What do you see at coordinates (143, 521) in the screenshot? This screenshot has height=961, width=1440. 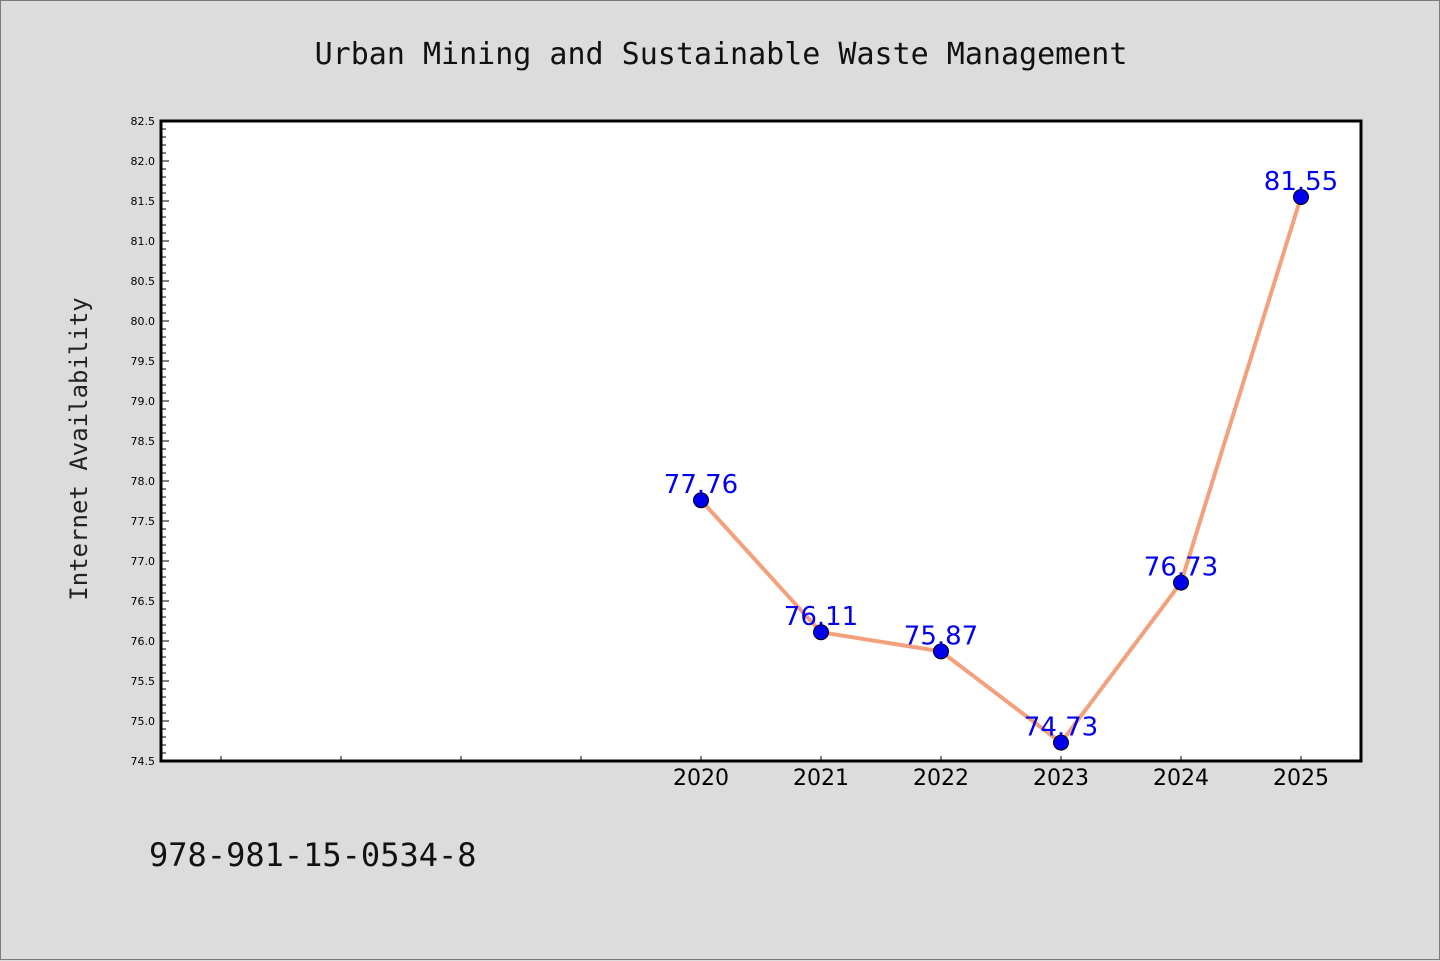 I see `y-tick-label: 77.5` at bounding box center [143, 521].